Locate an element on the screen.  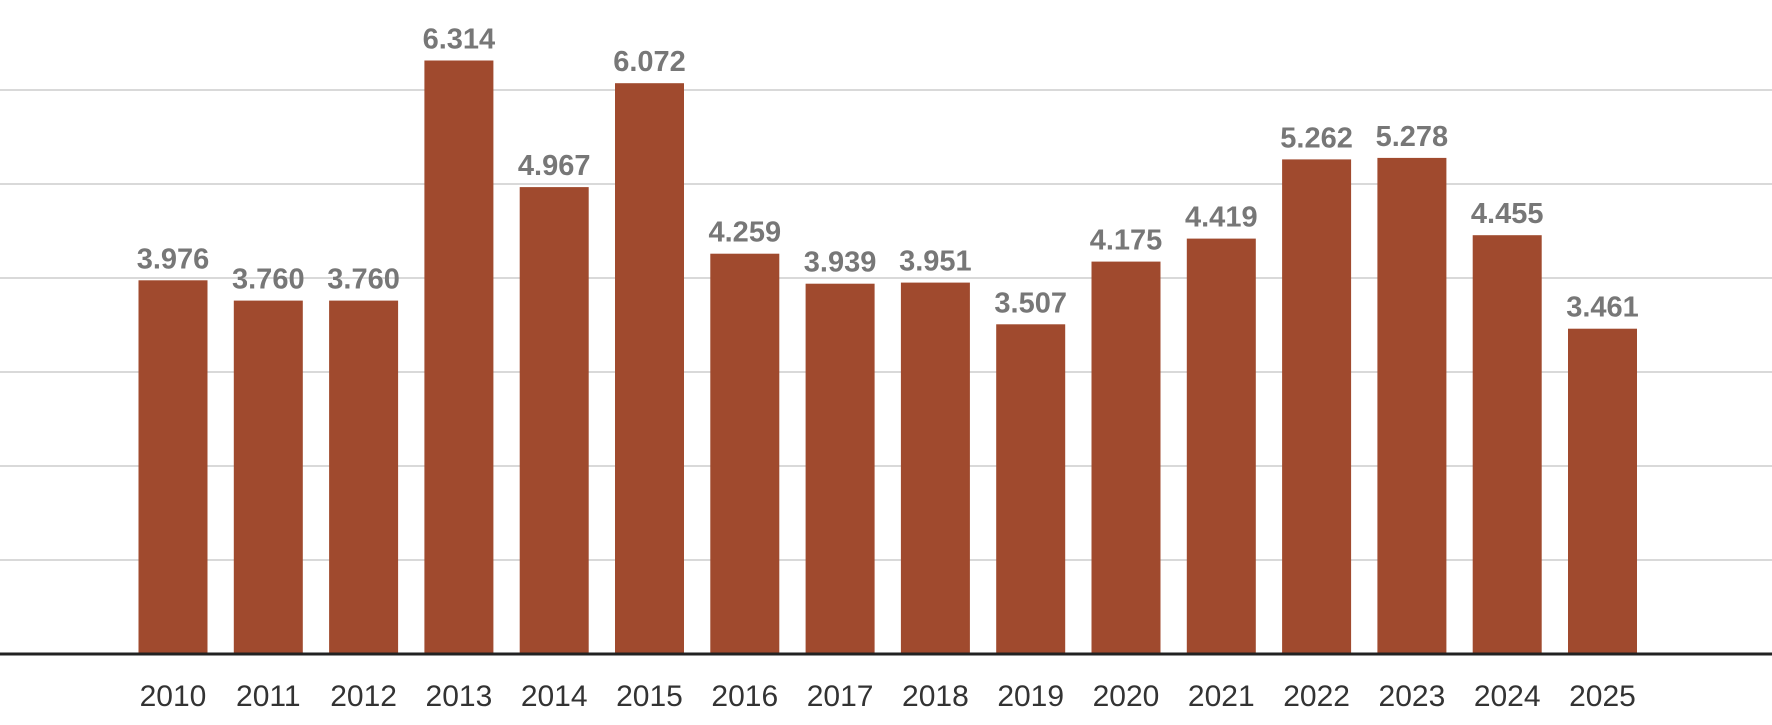
bar-2011 is located at coordinates (268, 477).